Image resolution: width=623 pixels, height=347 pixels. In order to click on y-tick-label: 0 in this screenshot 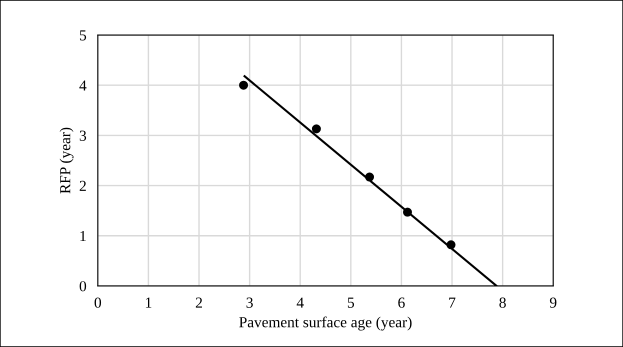, I will do `click(83, 286)`.